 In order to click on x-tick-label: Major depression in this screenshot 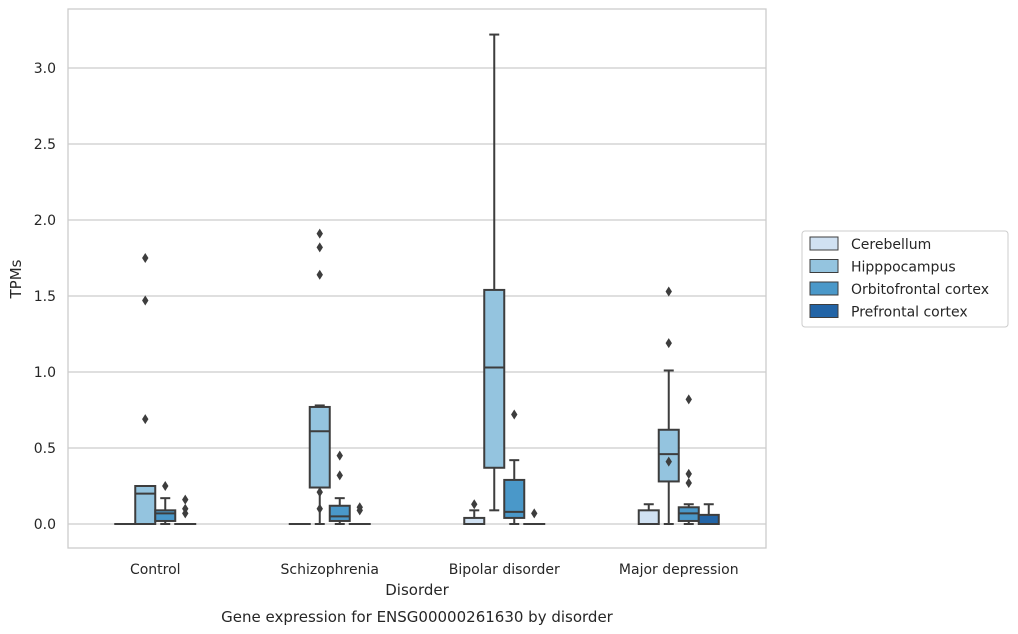, I will do `click(679, 570)`.